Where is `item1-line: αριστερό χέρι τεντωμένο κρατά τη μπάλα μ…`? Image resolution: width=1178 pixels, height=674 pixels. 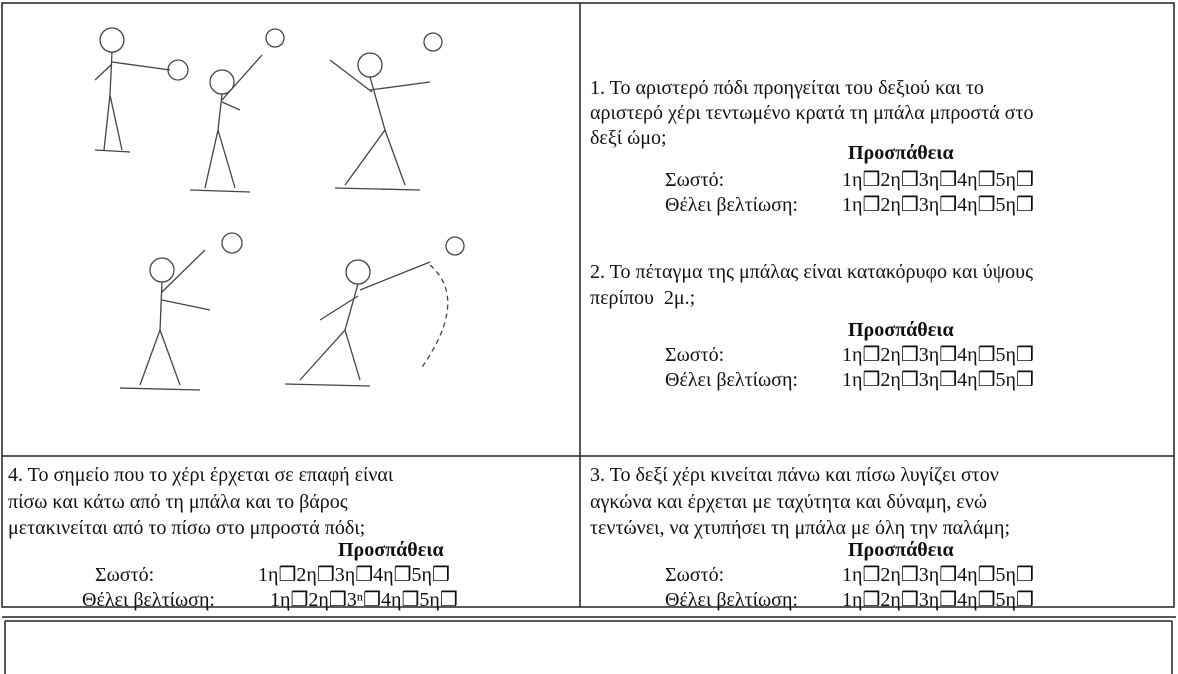
item1-line: αριστερό χέρι τεντωμένο κρατά τη μπάλα μ… is located at coordinates (812, 113).